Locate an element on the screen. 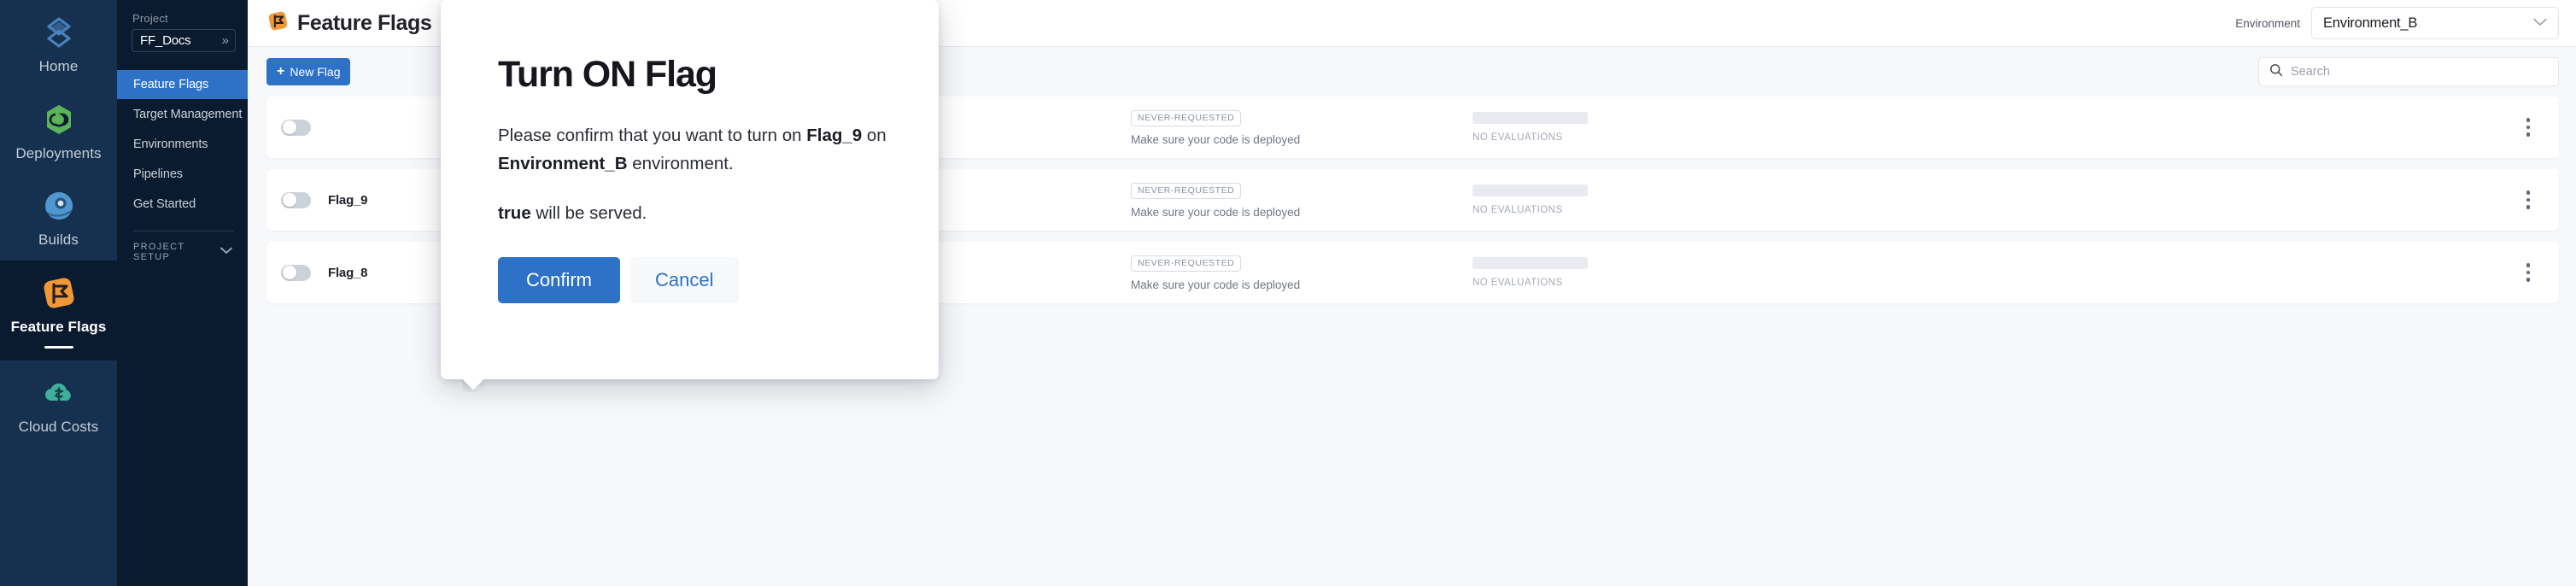 The width and height of the screenshot is (2576, 586). dialog-message-suffix: environment. is located at coordinates (680, 164).